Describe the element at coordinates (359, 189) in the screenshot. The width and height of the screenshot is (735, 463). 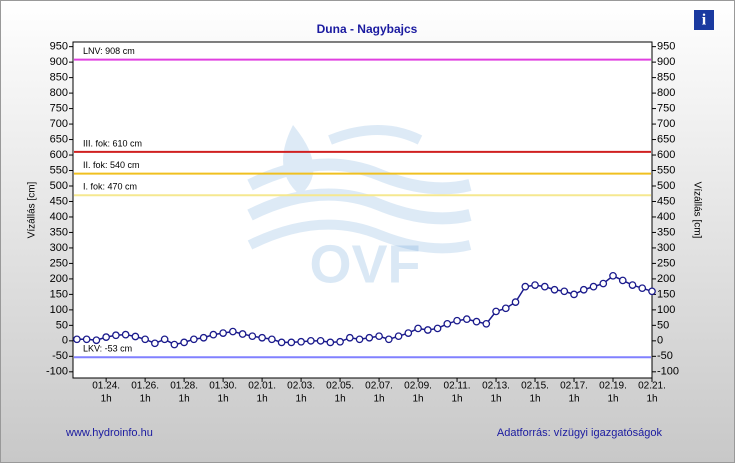
I see `watermark-logo` at that location.